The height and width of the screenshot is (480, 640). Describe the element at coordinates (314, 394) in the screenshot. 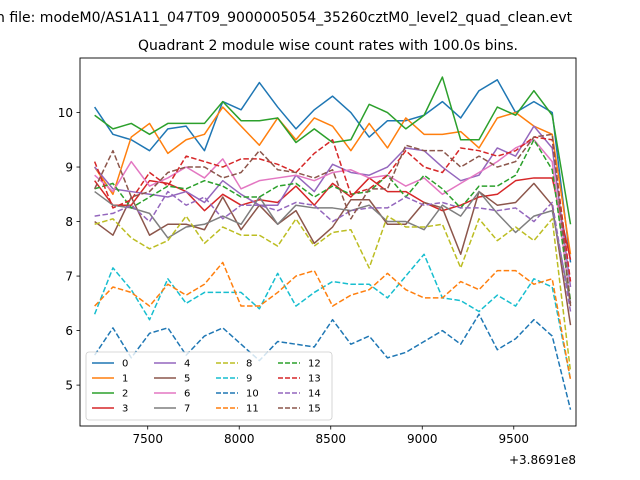

I see `legend-label-14: 14` at that location.